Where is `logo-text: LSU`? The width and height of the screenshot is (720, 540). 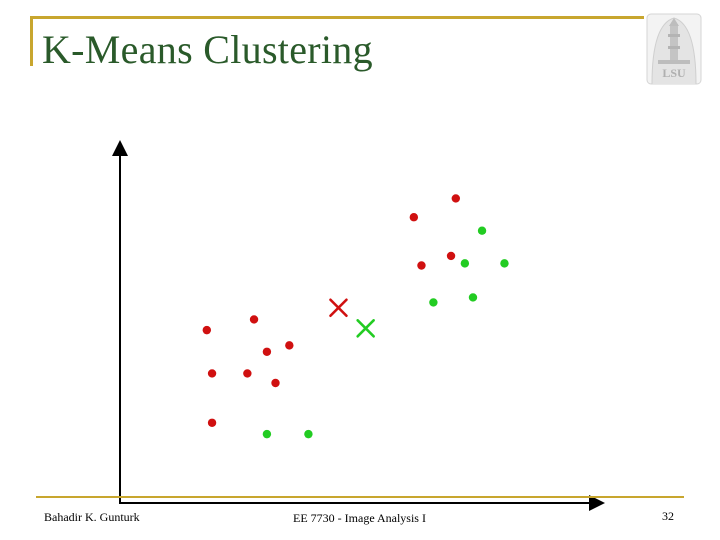 logo-text: LSU is located at coordinates (674, 73).